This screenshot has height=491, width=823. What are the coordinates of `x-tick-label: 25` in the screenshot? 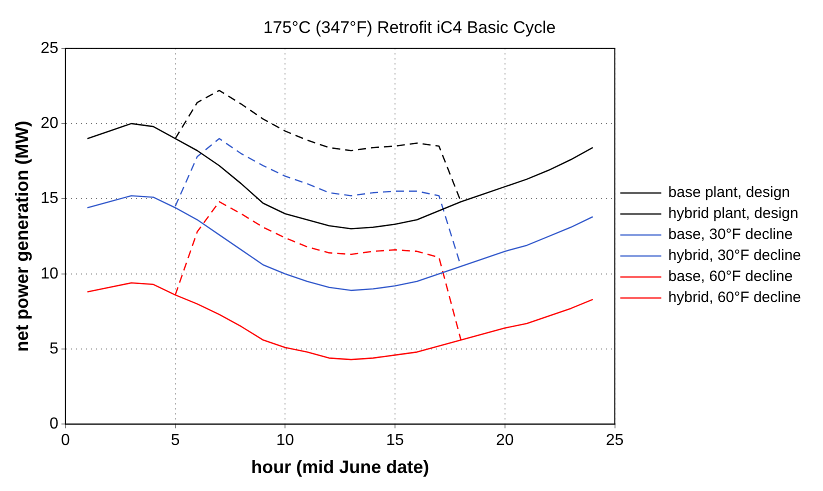 It's located at (615, 441).